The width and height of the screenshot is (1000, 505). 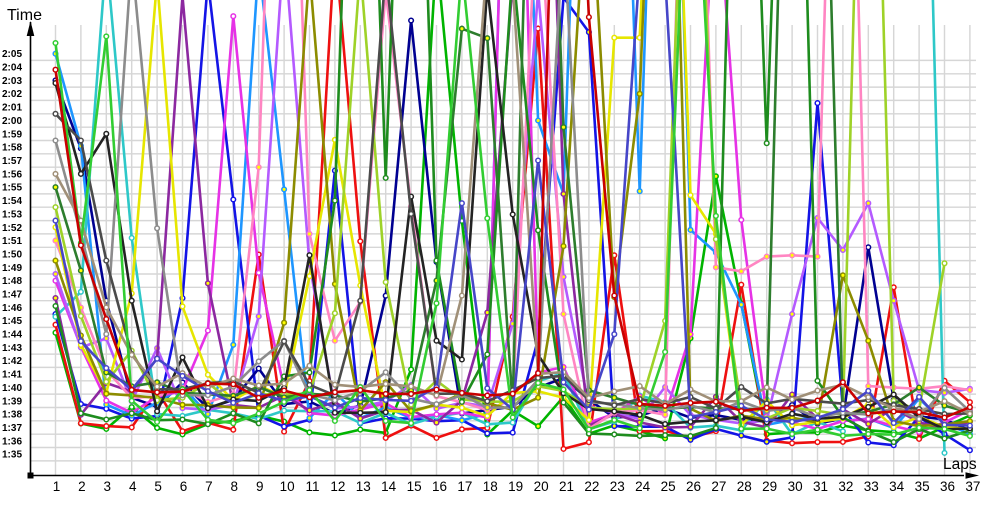 What do you see at coordinates (389, 486) in the screenshot?
I see `svg-text: 14` at bounding box center [389, 486].